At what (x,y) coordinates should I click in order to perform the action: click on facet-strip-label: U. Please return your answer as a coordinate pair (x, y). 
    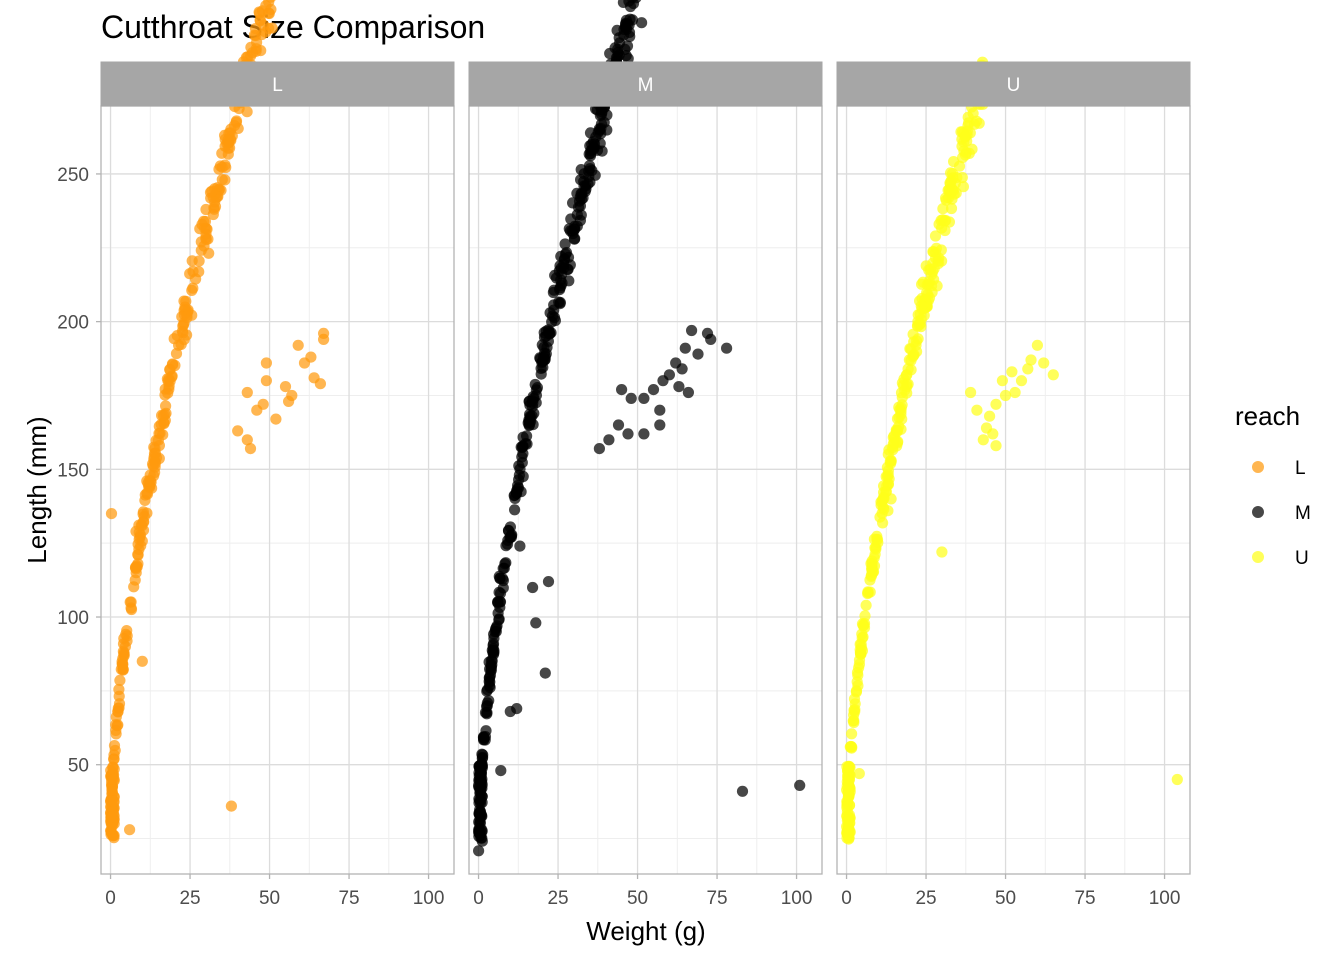
    Looking at the image, I should click on (1014, 85).